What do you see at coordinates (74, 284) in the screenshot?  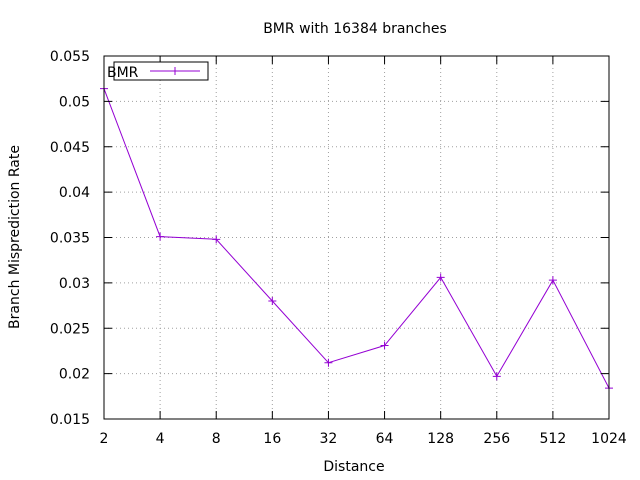 I see `y-tick-label: 0.03` at bounding box center [74, 284].